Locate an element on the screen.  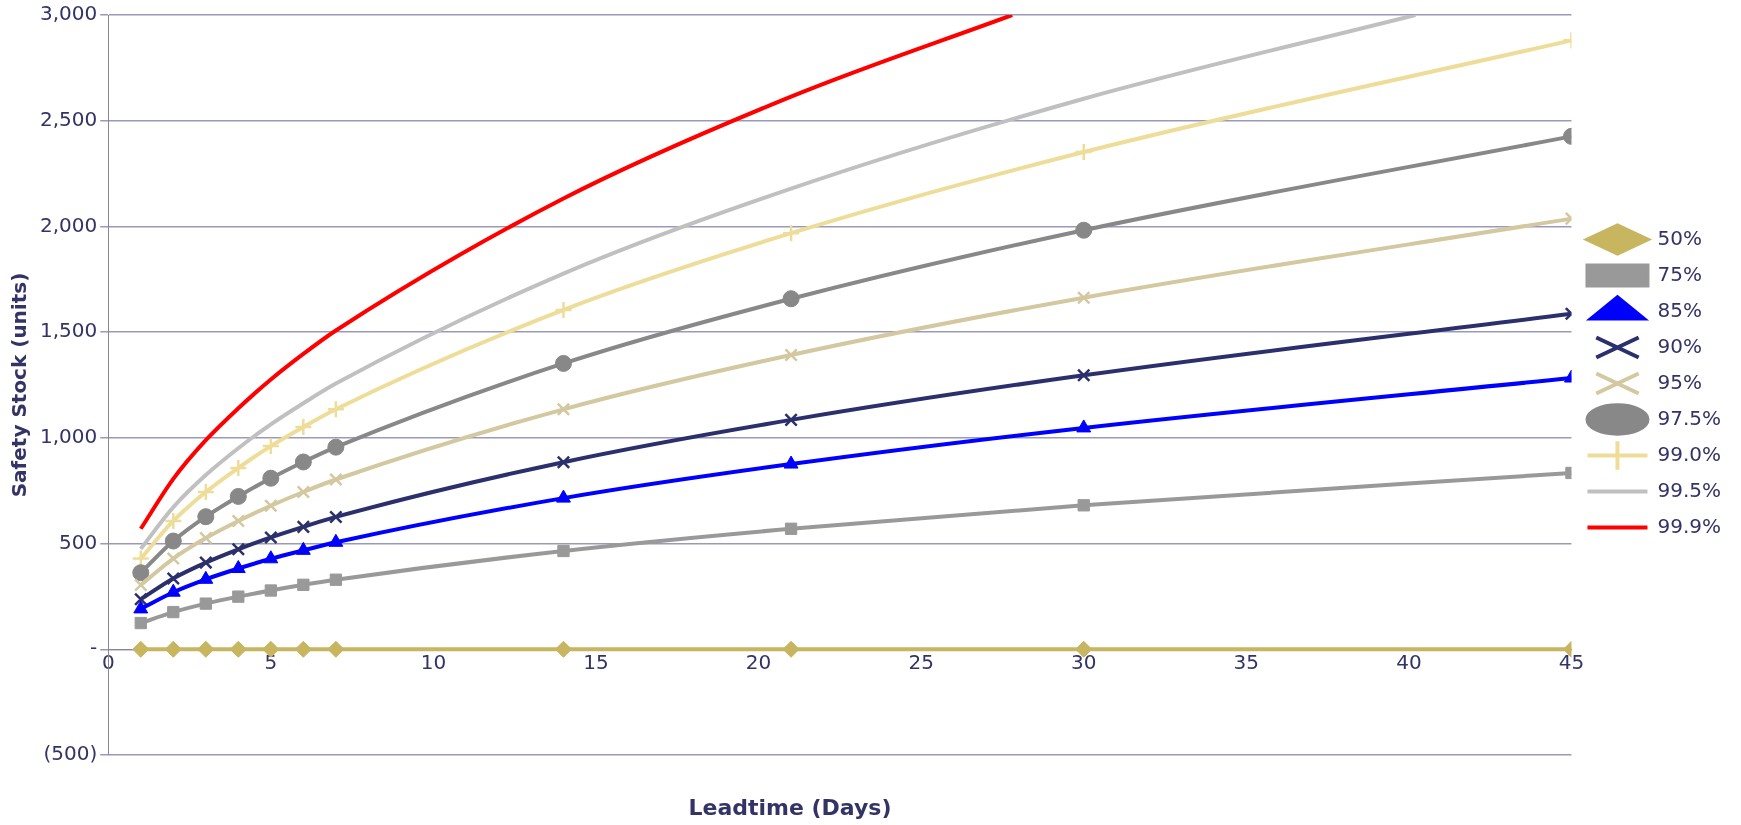
y-tick-label: 2,500 is located at coordinates (68, 118).